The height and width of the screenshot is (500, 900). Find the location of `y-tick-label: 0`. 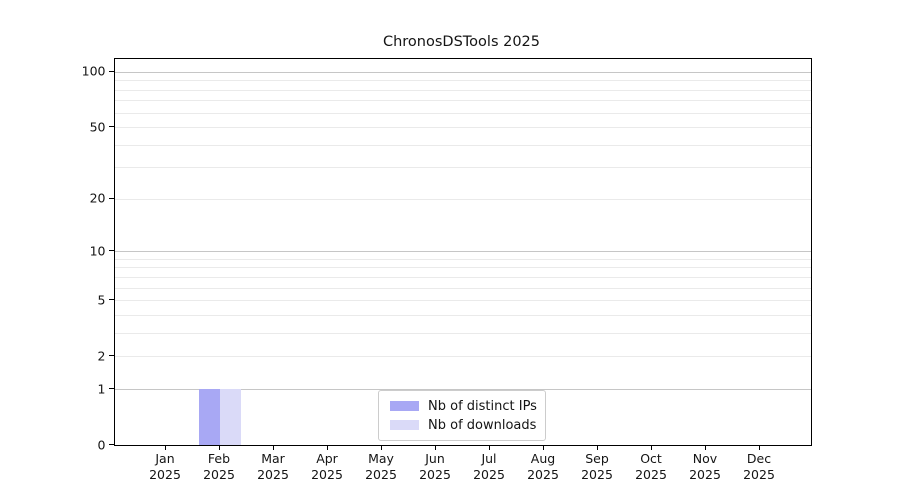

y-tick-label: 0 is located at coordinates (101, 445).